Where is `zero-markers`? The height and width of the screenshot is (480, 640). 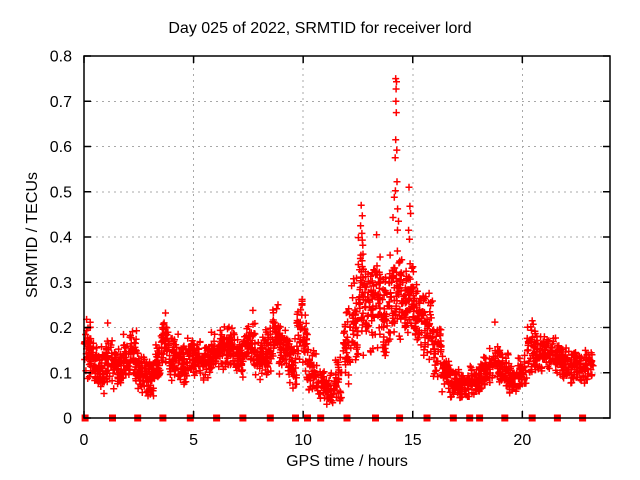 zero-markers is located at coordinates (334, 418).